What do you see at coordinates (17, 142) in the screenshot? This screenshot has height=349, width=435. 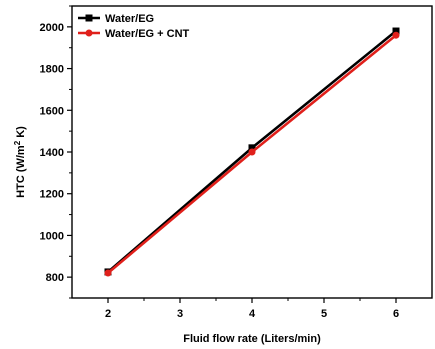 I see `y-axis-label-sup: 2` at bounding box center [17, 142].